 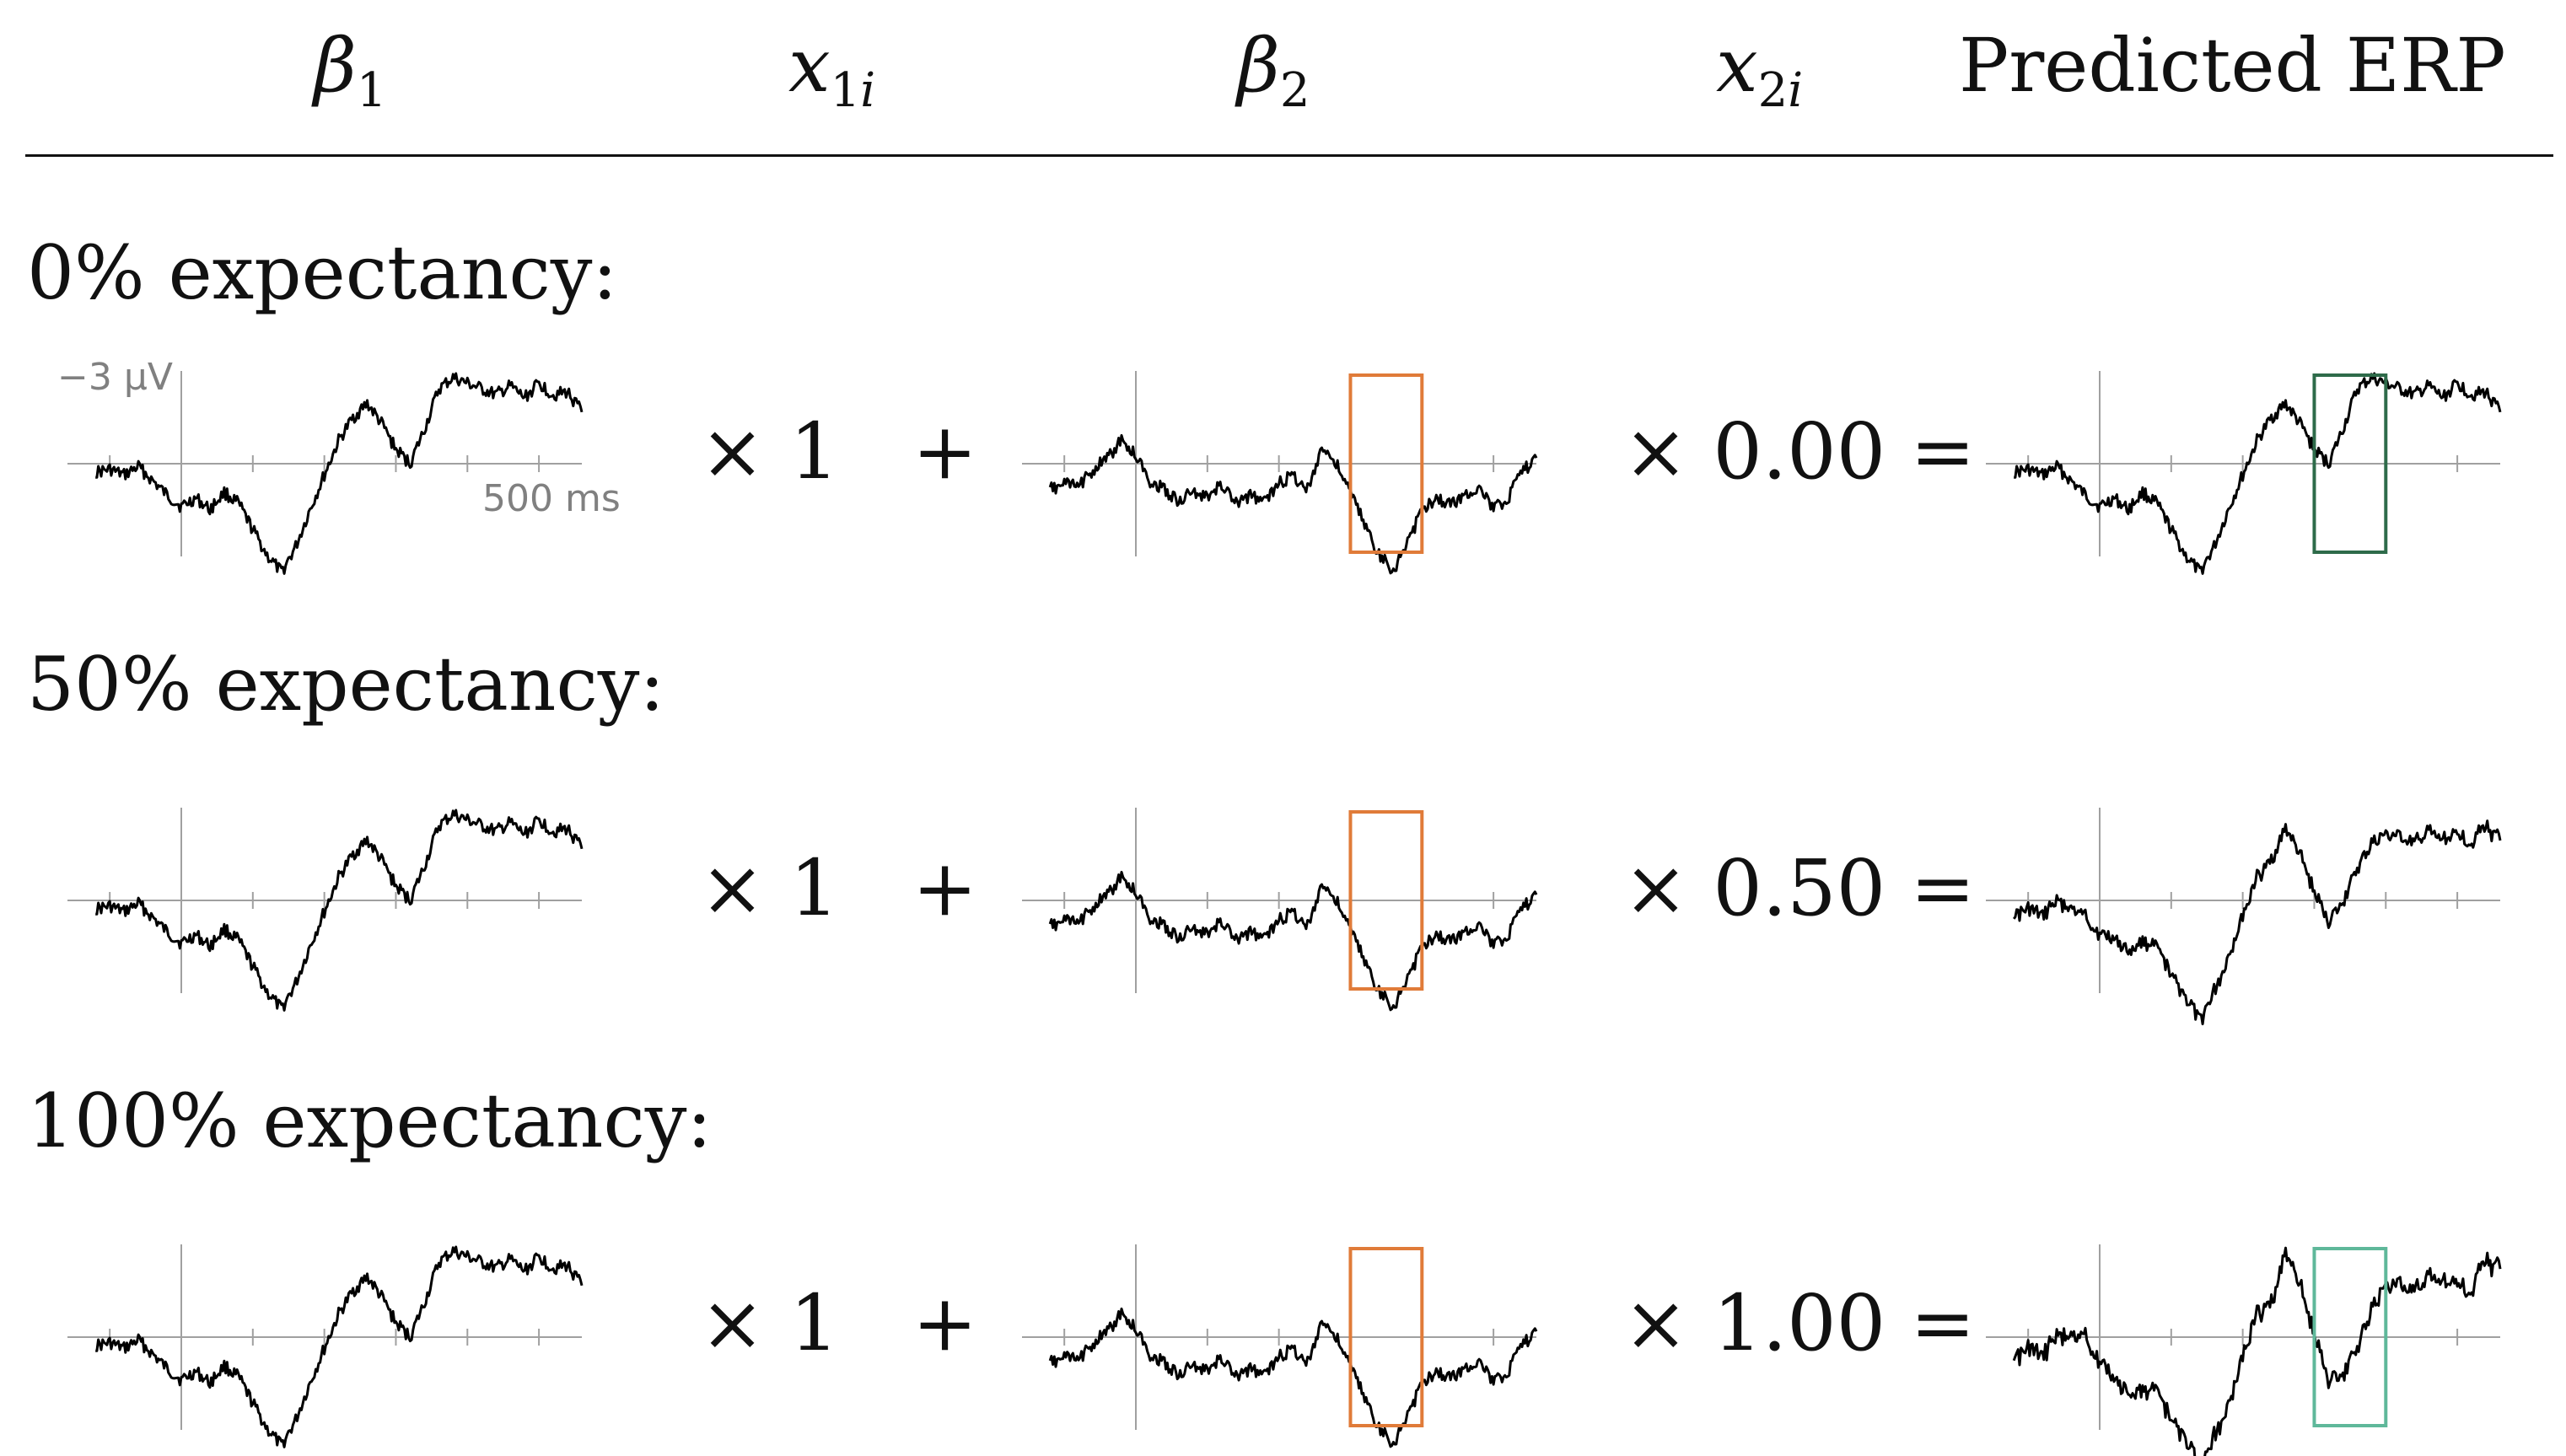 I want to click on row1-x1-factor: × 1, so click(x=769, y=888).